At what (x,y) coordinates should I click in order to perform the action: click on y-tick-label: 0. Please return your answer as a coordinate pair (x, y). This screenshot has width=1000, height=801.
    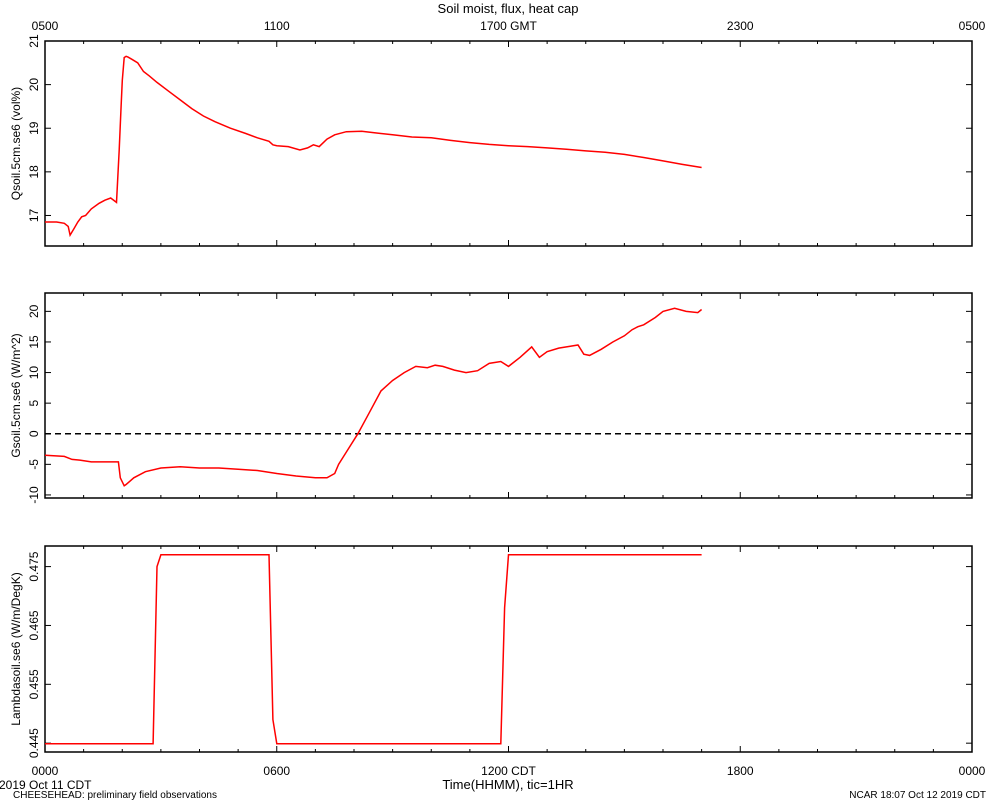
    Looking at the image, I should click on (34, 433).